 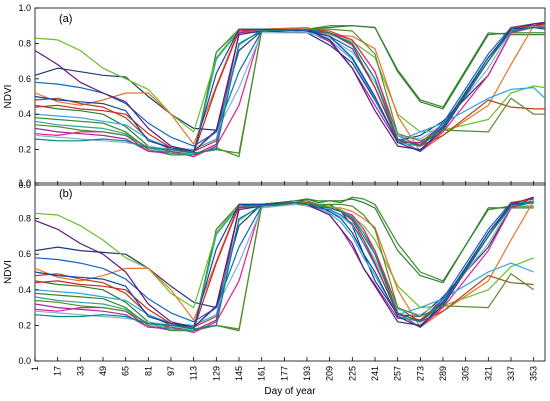 What do you see at coordinates (466, 373) in the screenshot?
I see `x-tick-label: 305` at bounding box center [466, 373].